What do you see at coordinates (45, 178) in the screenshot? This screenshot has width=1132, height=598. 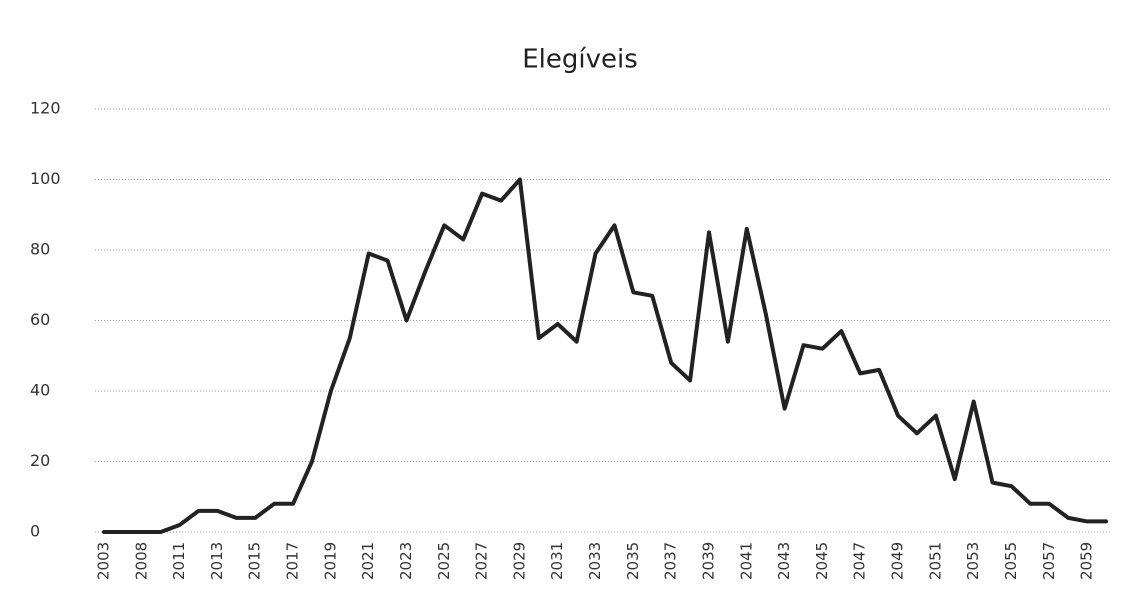 I see `y-tick-label: 100` at bounding box center [45, 178].